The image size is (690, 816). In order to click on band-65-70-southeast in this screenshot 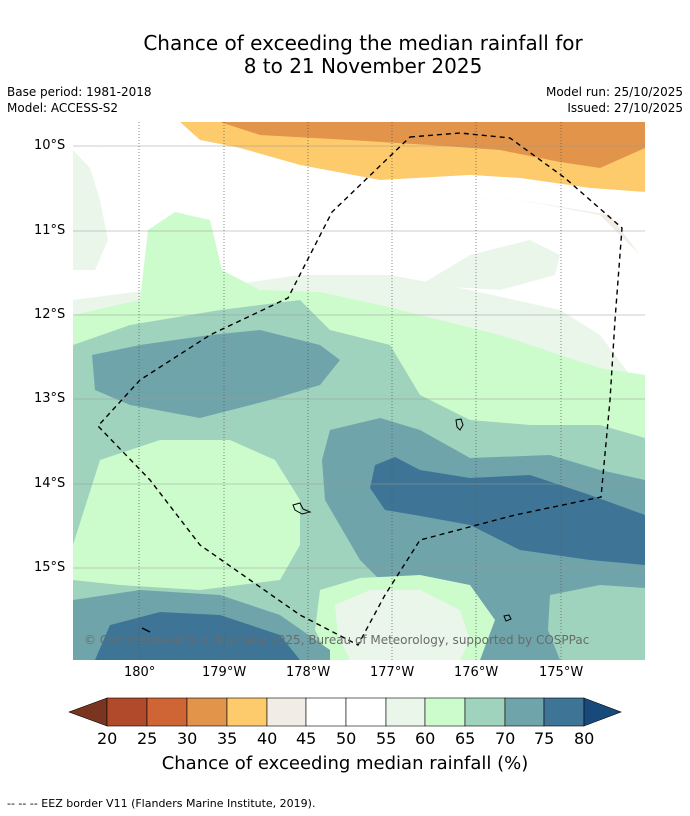, I will do `click(596, 622)`.